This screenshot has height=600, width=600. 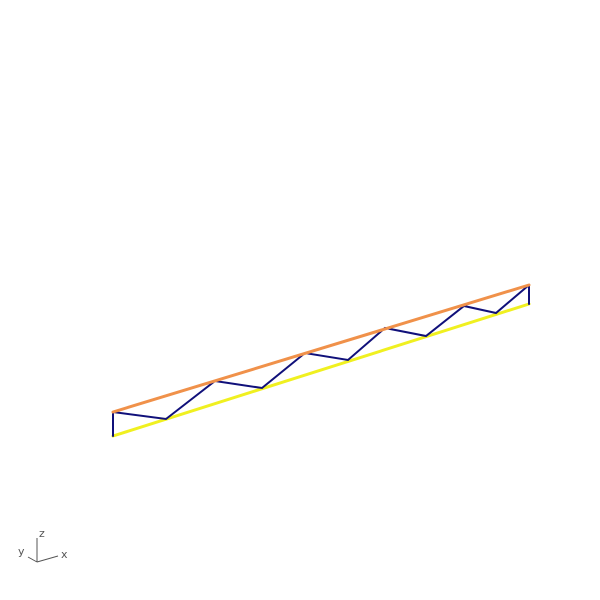 I want to click on y-axis-line, so click(x=32, y=559).